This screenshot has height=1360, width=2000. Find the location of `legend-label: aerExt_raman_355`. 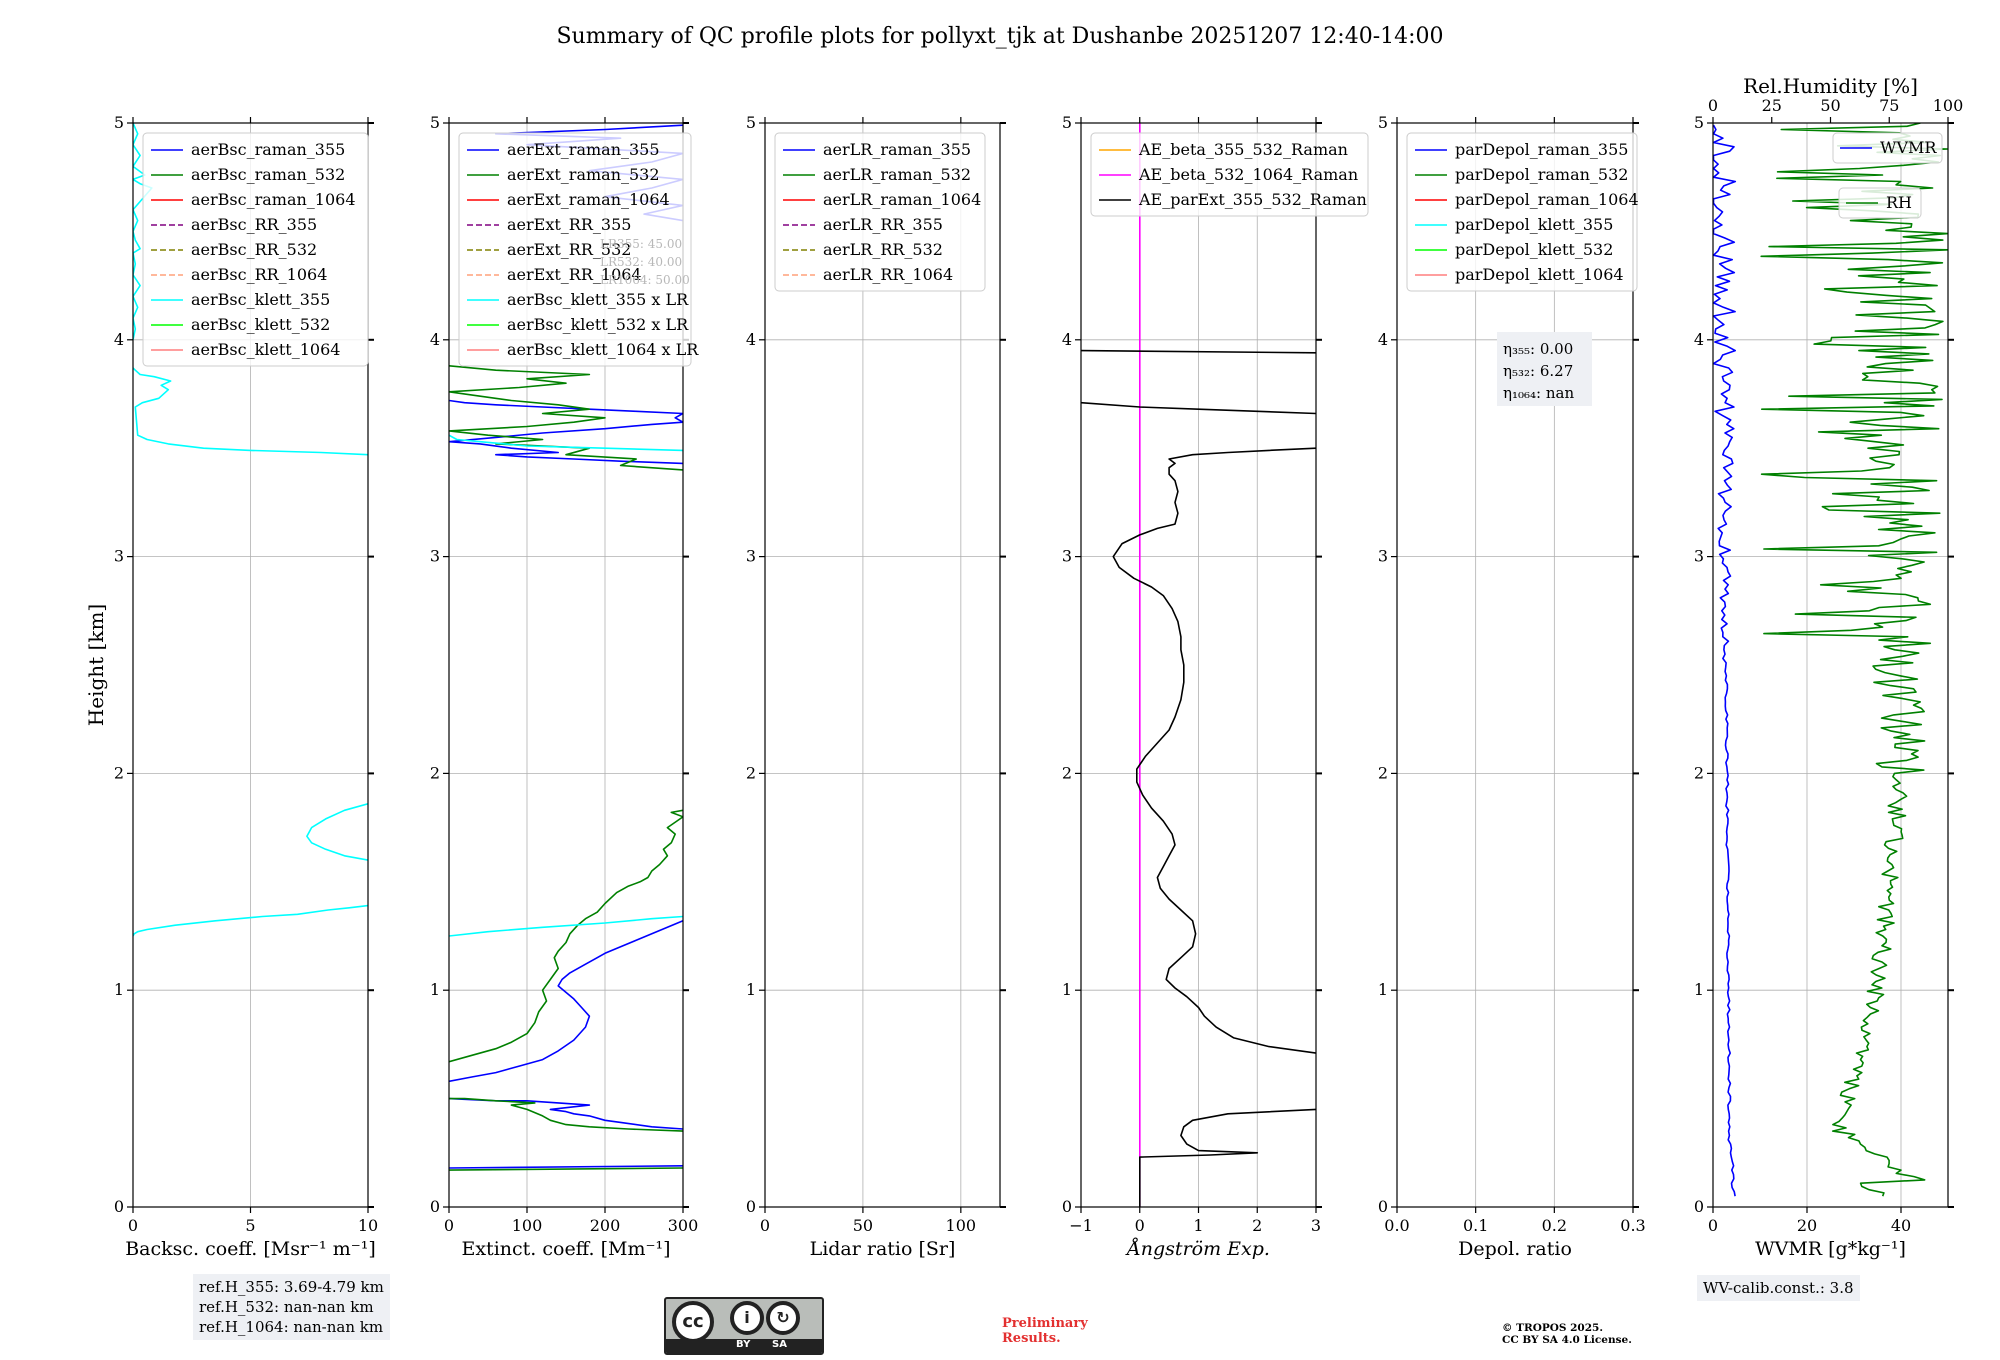

legend-label: aerExt_raman_355 is located at coordinates (583, 149).